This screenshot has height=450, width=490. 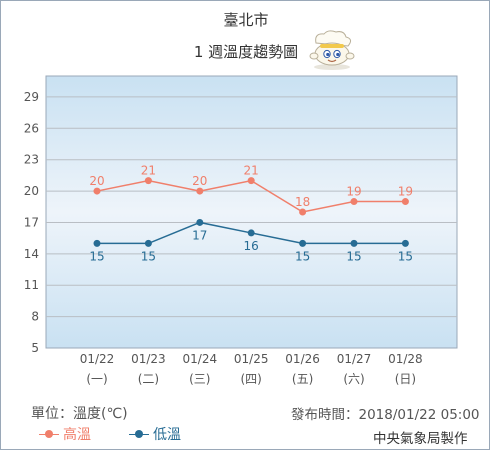 What do you see at coordinates (420, 439) in the screenshot?
I see `credit-label: 中央氣象局製作` at bounding box center [420, 439].